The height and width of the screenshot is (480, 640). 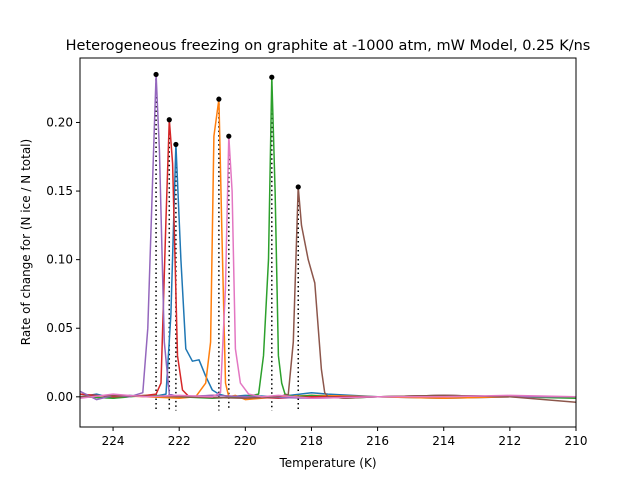 What do you see at coordinates (311, 441) in the screenshot?
I see `x-tick-label: 218` at bounding box center [311, 441].